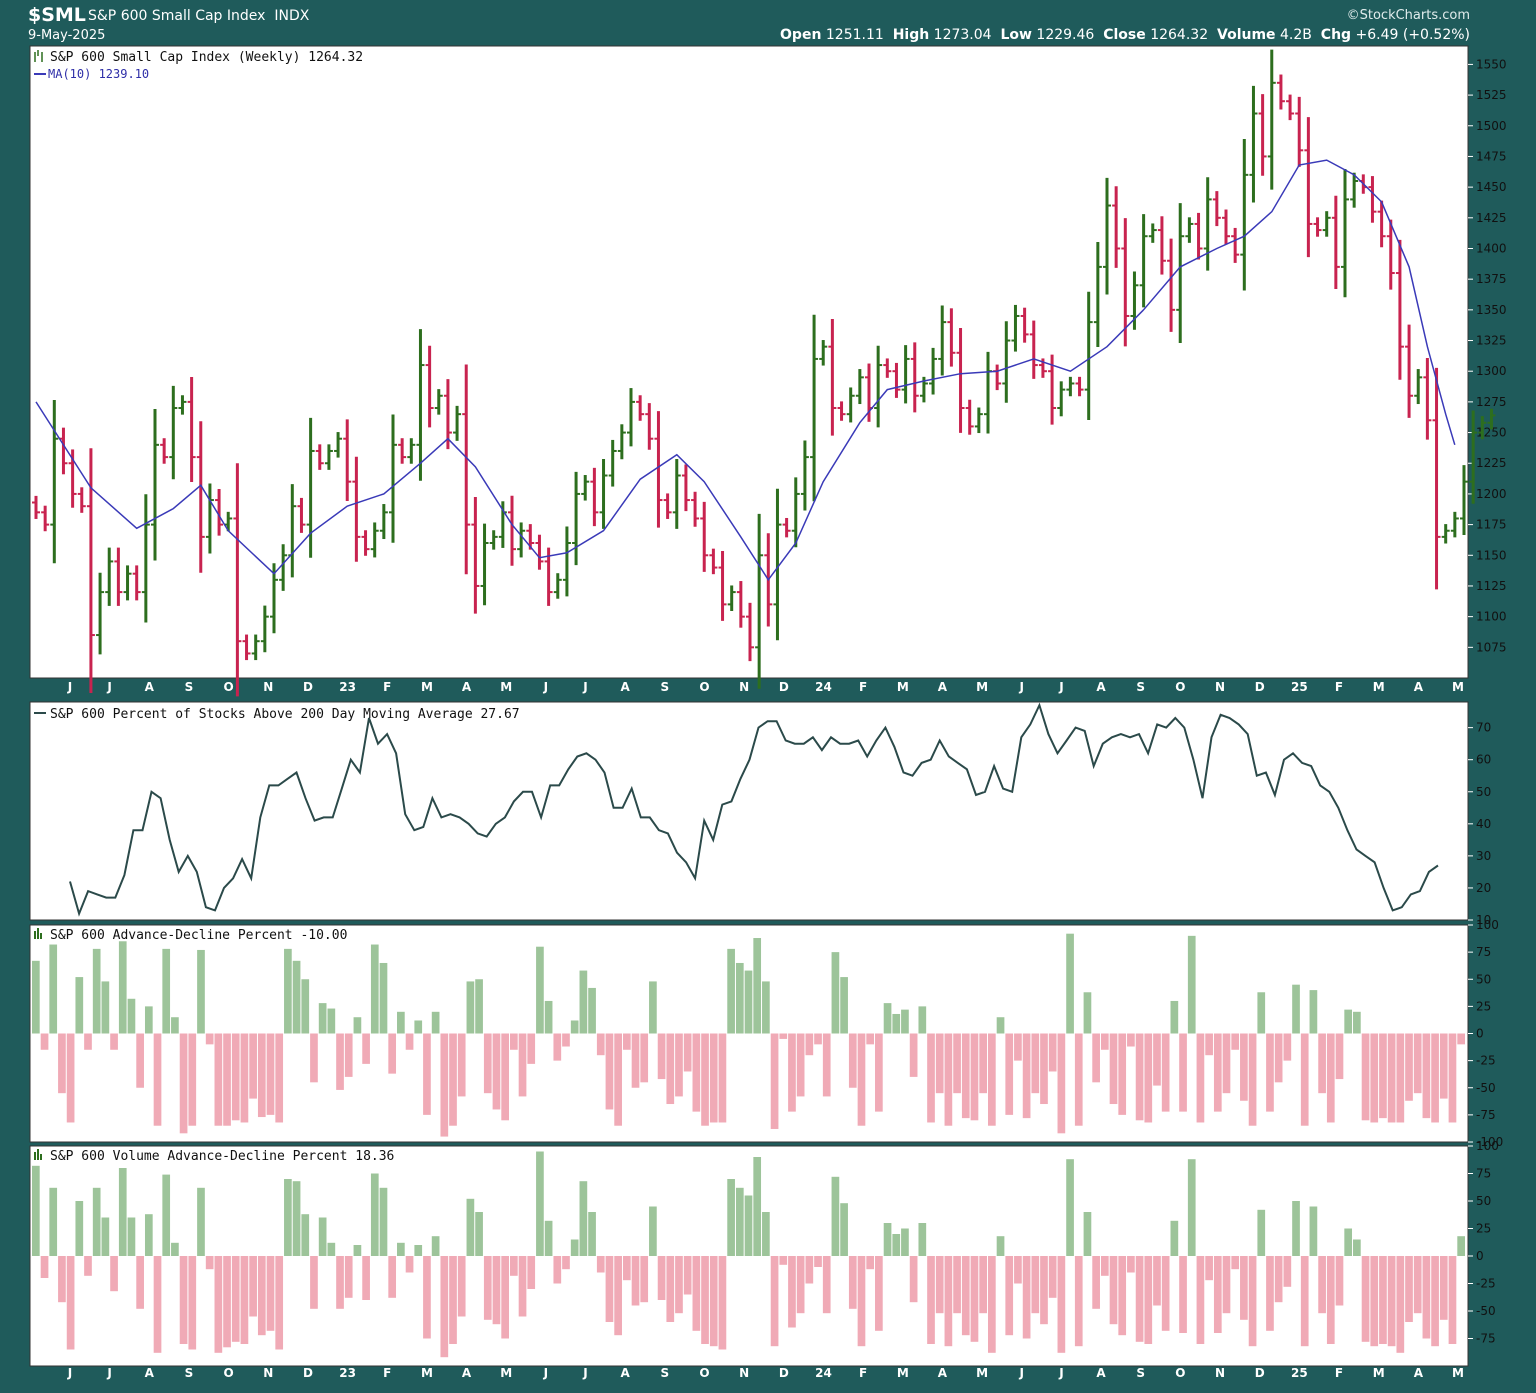 The height and width of the screenshot is (1393, 1536). What do you see at coordinates (801, 35) in the screenshot?
I see `open-label: Open` at bounding box center [801, 35].